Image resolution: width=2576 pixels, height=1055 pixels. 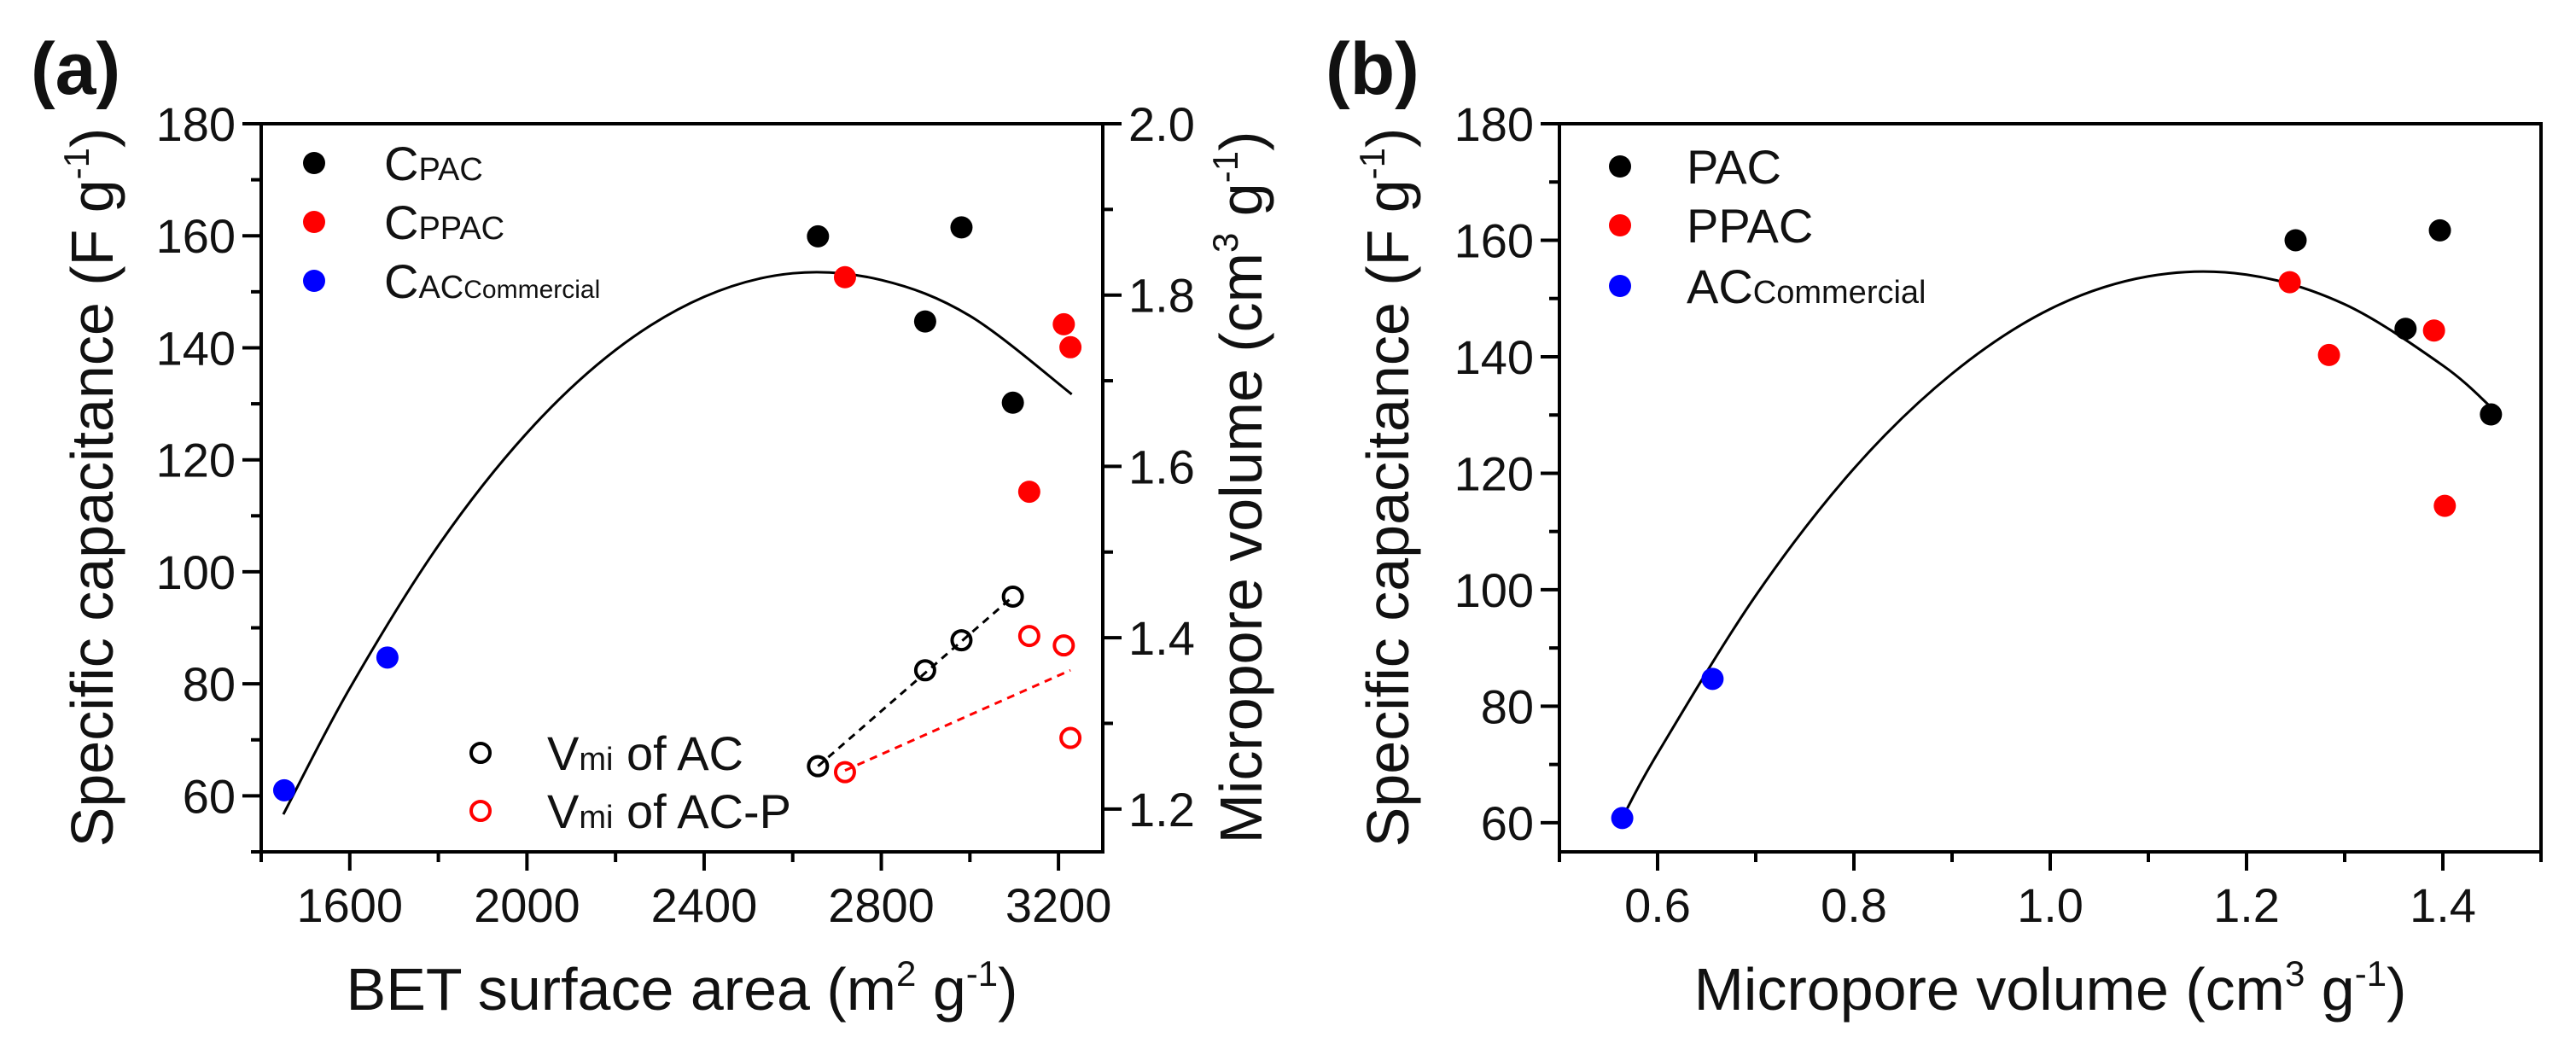 I want to click on x-axis-title-b: Micropore volume (cm3 g-1), so click(x=2050, y=988).